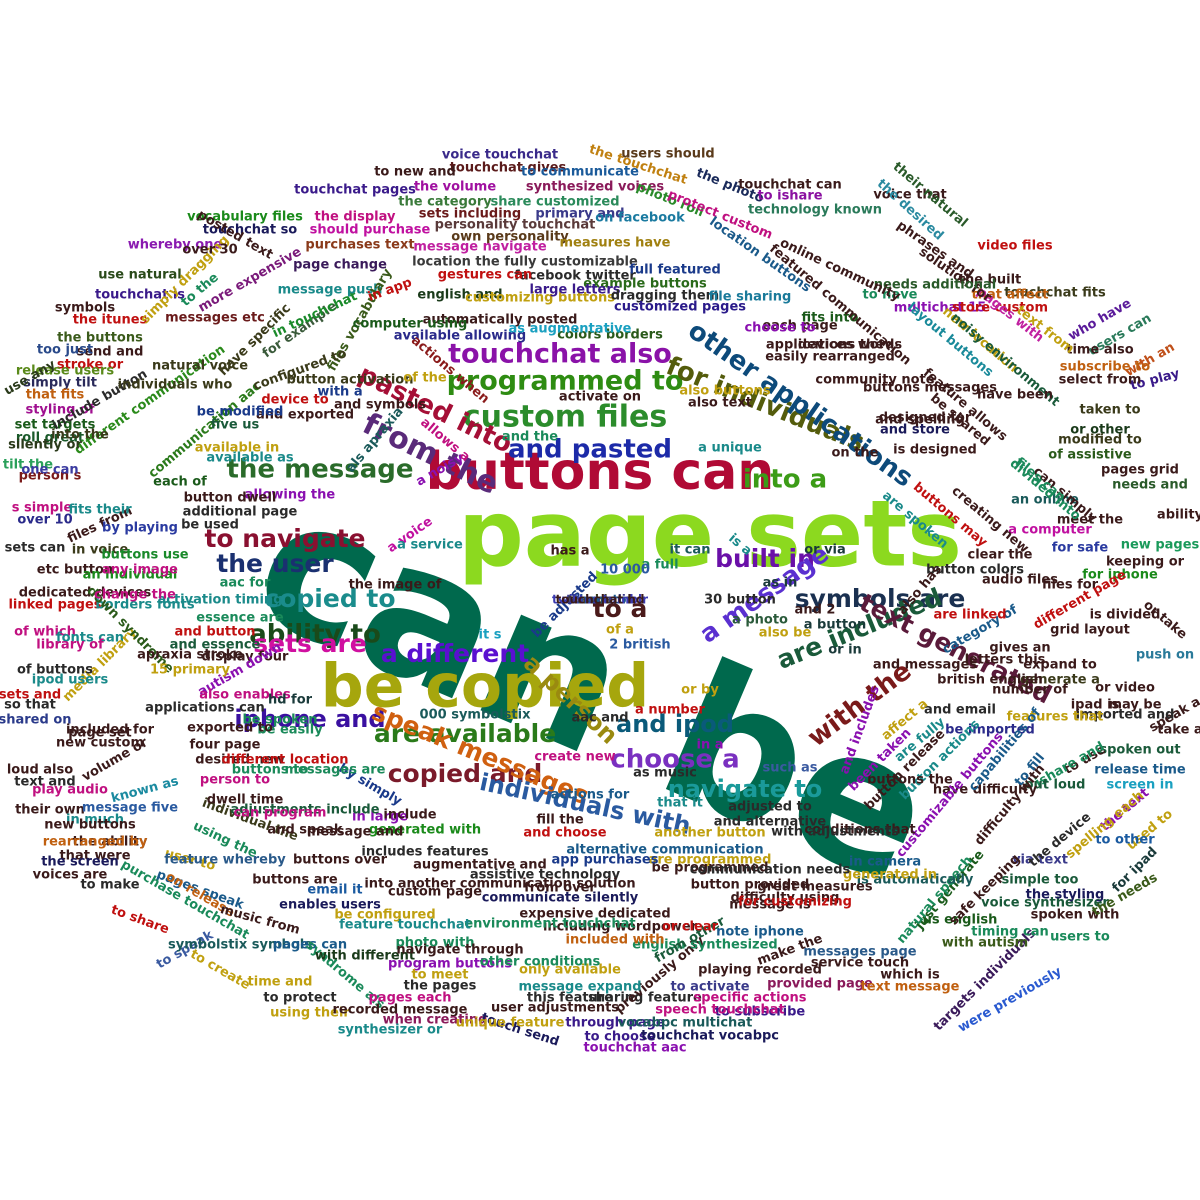 Image resolution: width=1200 pixels, height=1200 pixels. I want to click on cloud-word: touchchat pages, so click(355, 190).